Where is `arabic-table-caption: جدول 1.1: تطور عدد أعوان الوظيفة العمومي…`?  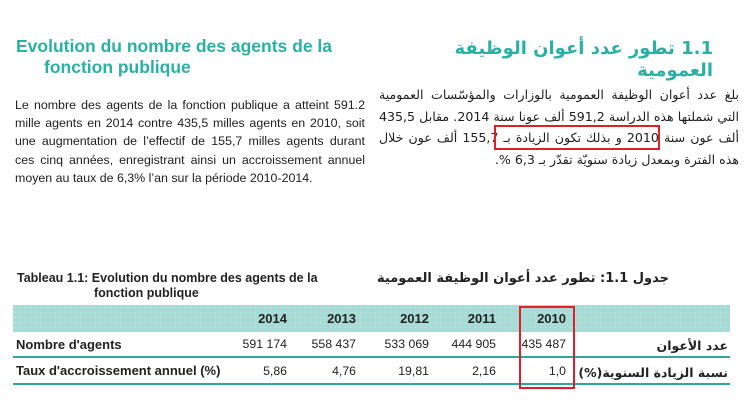 arabic-table-caption: جدول 1.1: تطور عدد أعوان الوظيفة العمومي… is located at coordinates (523, 278).